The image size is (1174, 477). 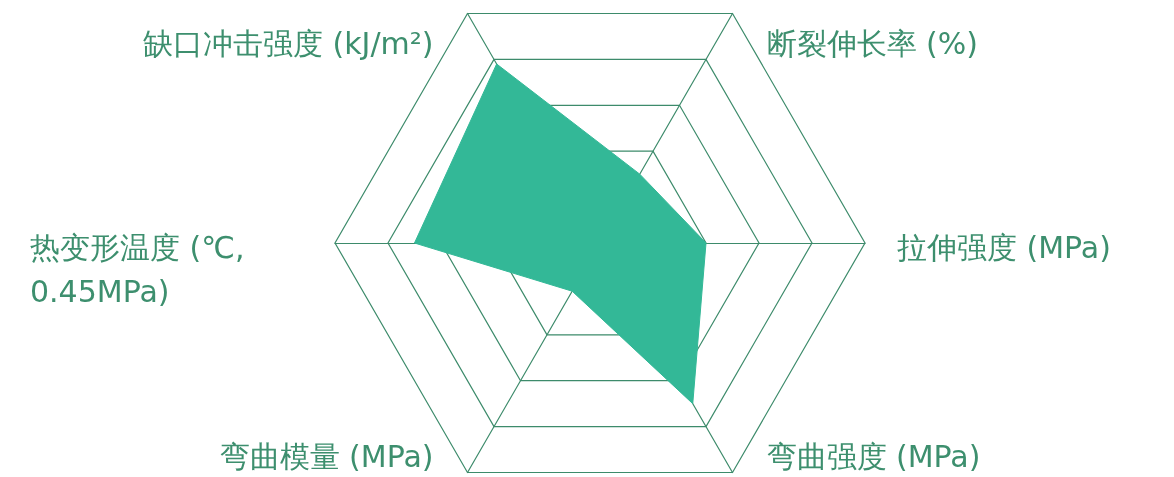 What do you see at coordinates (873, 456) in the screenshot?
I see `spoke-label: 弯曲强度 (MPa)` at bounding box center [873, 456].